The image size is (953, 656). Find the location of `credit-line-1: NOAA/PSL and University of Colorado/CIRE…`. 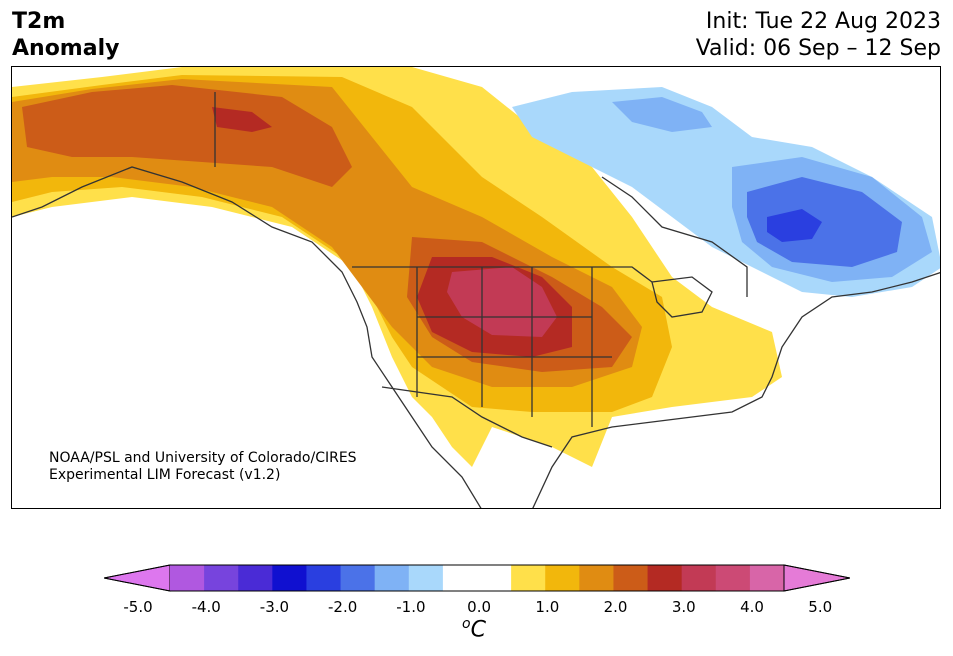

credit-line-1: NOAA/PSL and University of Colorado/CIRE… is located at coordinates (203, 458).